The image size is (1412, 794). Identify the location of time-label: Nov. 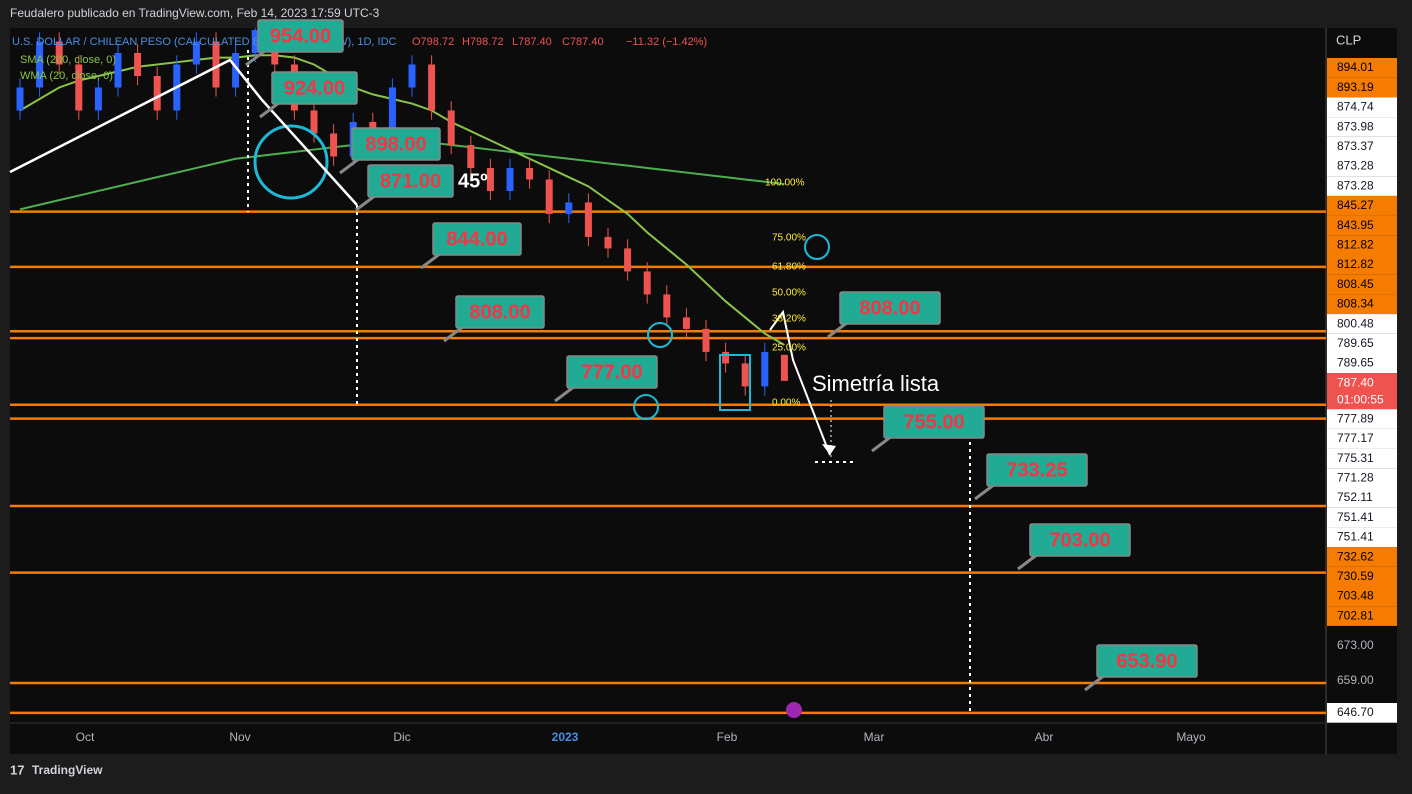
(239, 737).